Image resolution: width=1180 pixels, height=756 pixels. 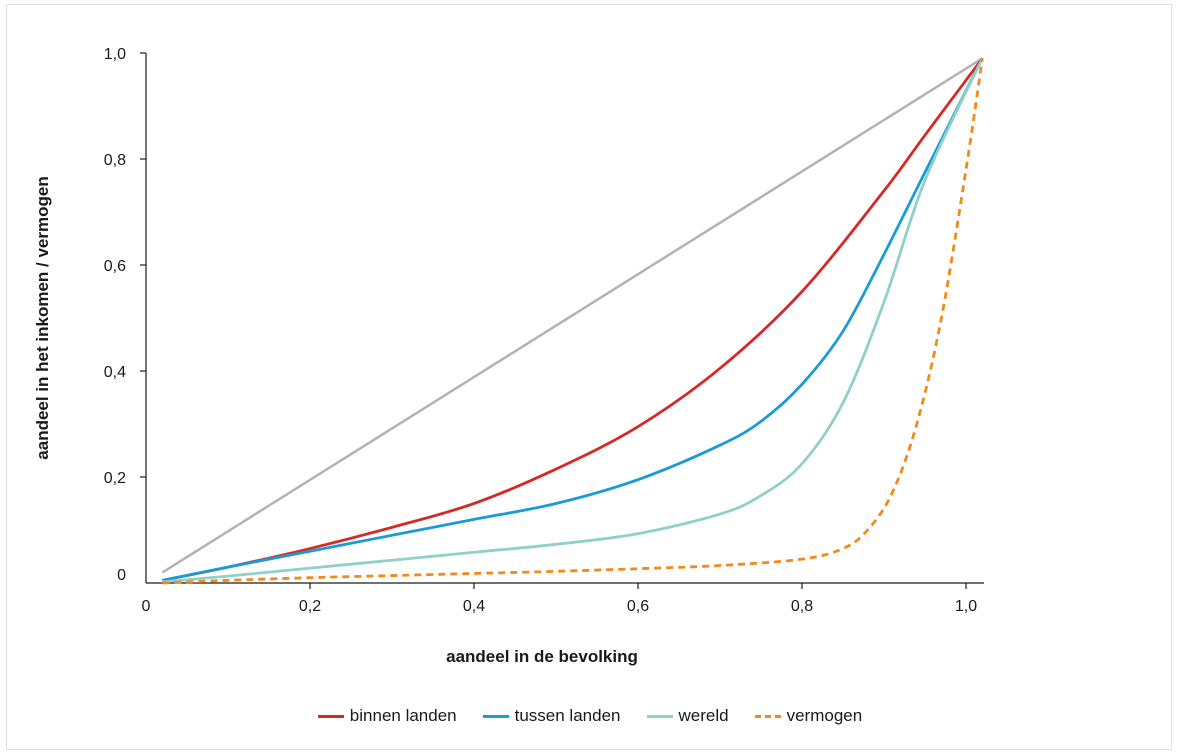 What do you see at coordinates (121, 575) in the screenshot?
I see `y-tick-label: 0` at bounding box center [121, 575].